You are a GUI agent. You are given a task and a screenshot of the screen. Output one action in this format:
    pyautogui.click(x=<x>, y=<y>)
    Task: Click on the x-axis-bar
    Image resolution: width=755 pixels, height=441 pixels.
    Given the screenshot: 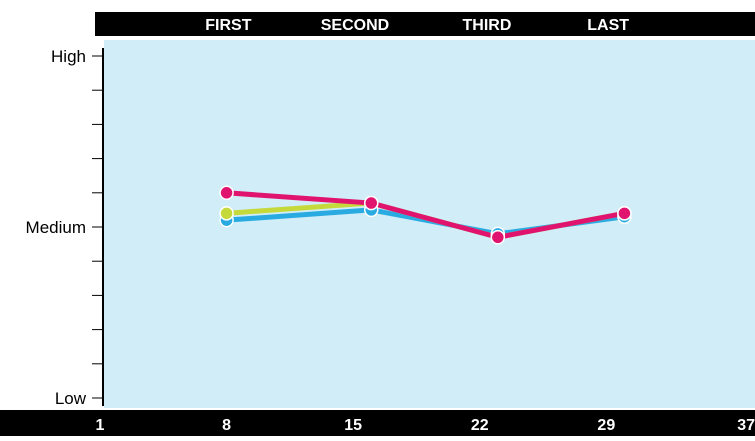 What is the action you would take?
    pyautogui.click(x=377, y=423)
    